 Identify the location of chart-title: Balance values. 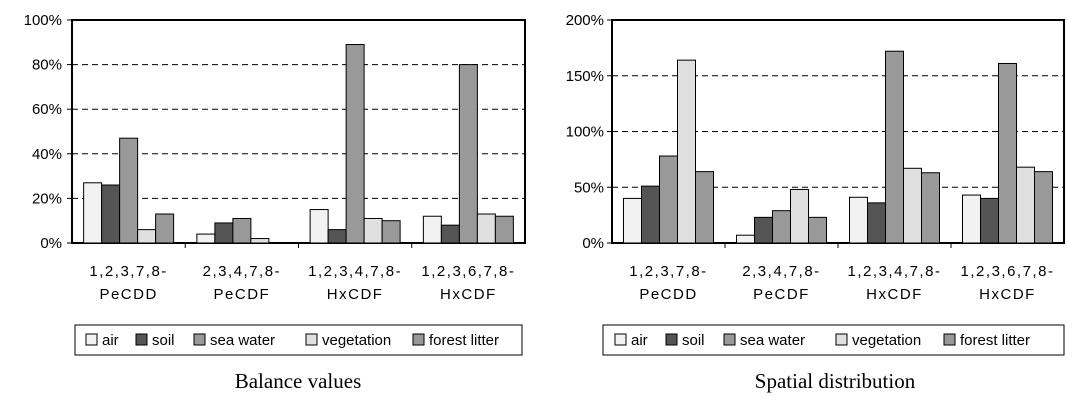
(298, 381).